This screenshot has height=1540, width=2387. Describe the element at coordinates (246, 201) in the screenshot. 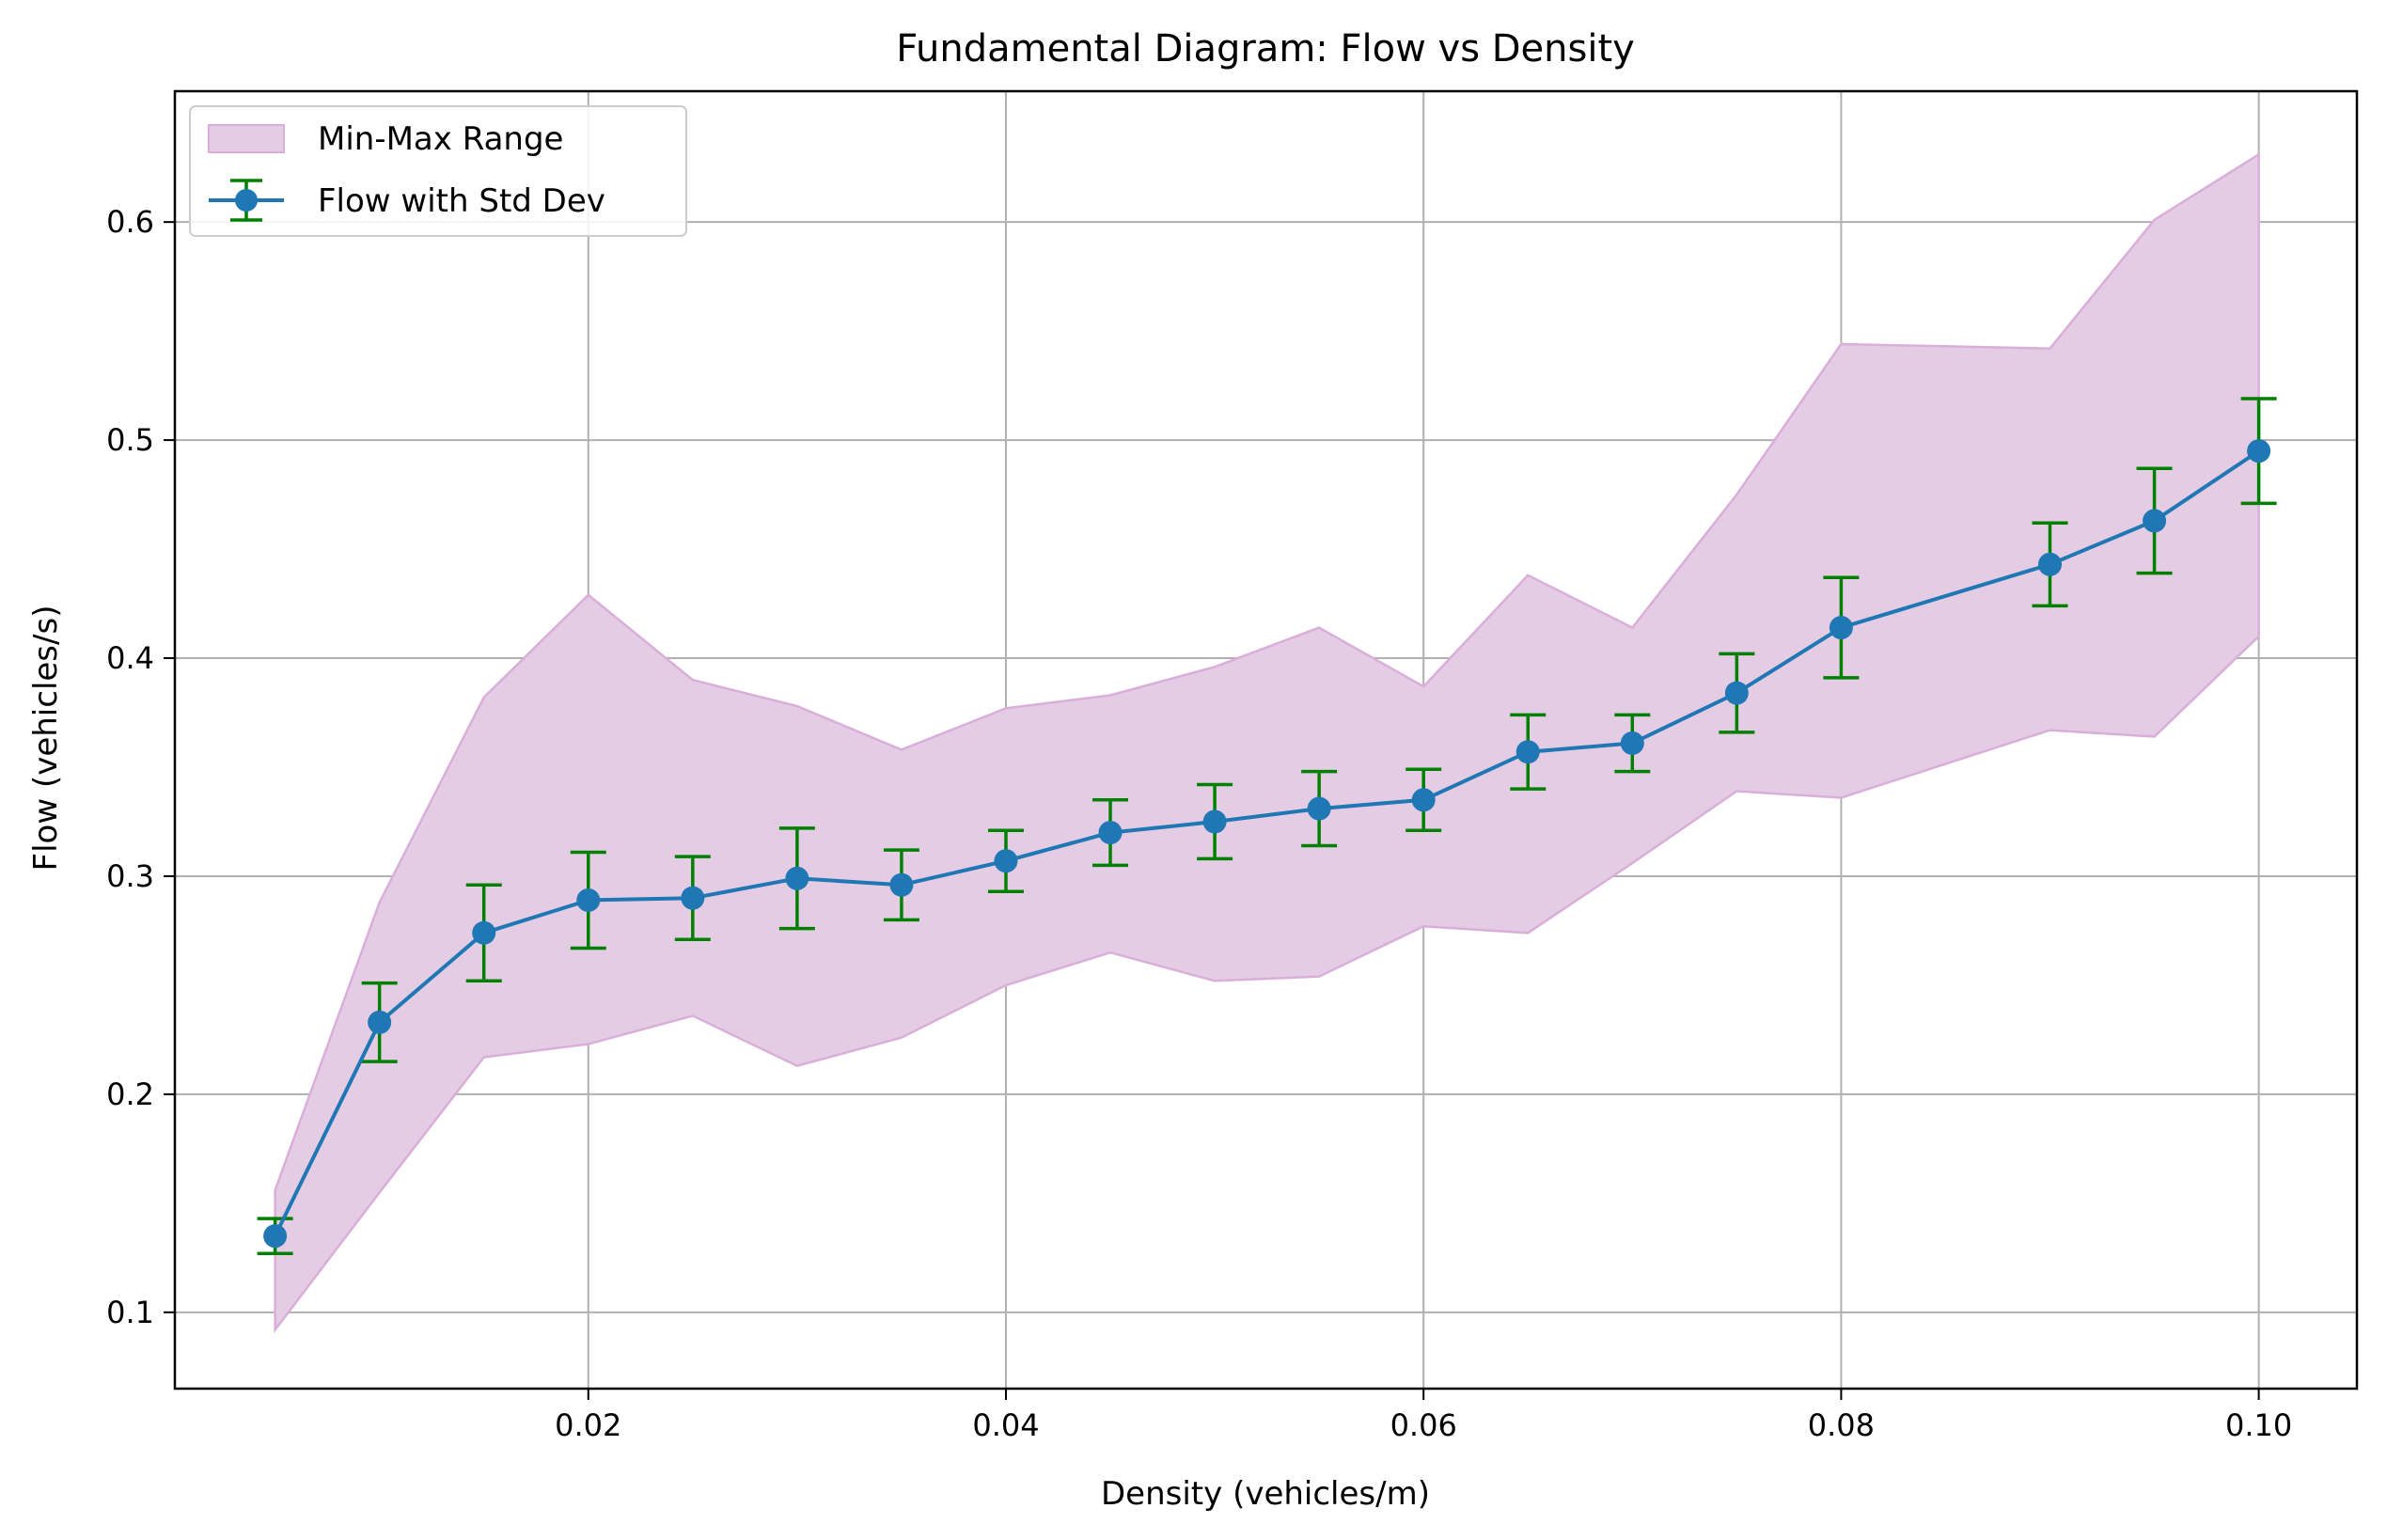

I see `legend-marker-swatch` at that location.